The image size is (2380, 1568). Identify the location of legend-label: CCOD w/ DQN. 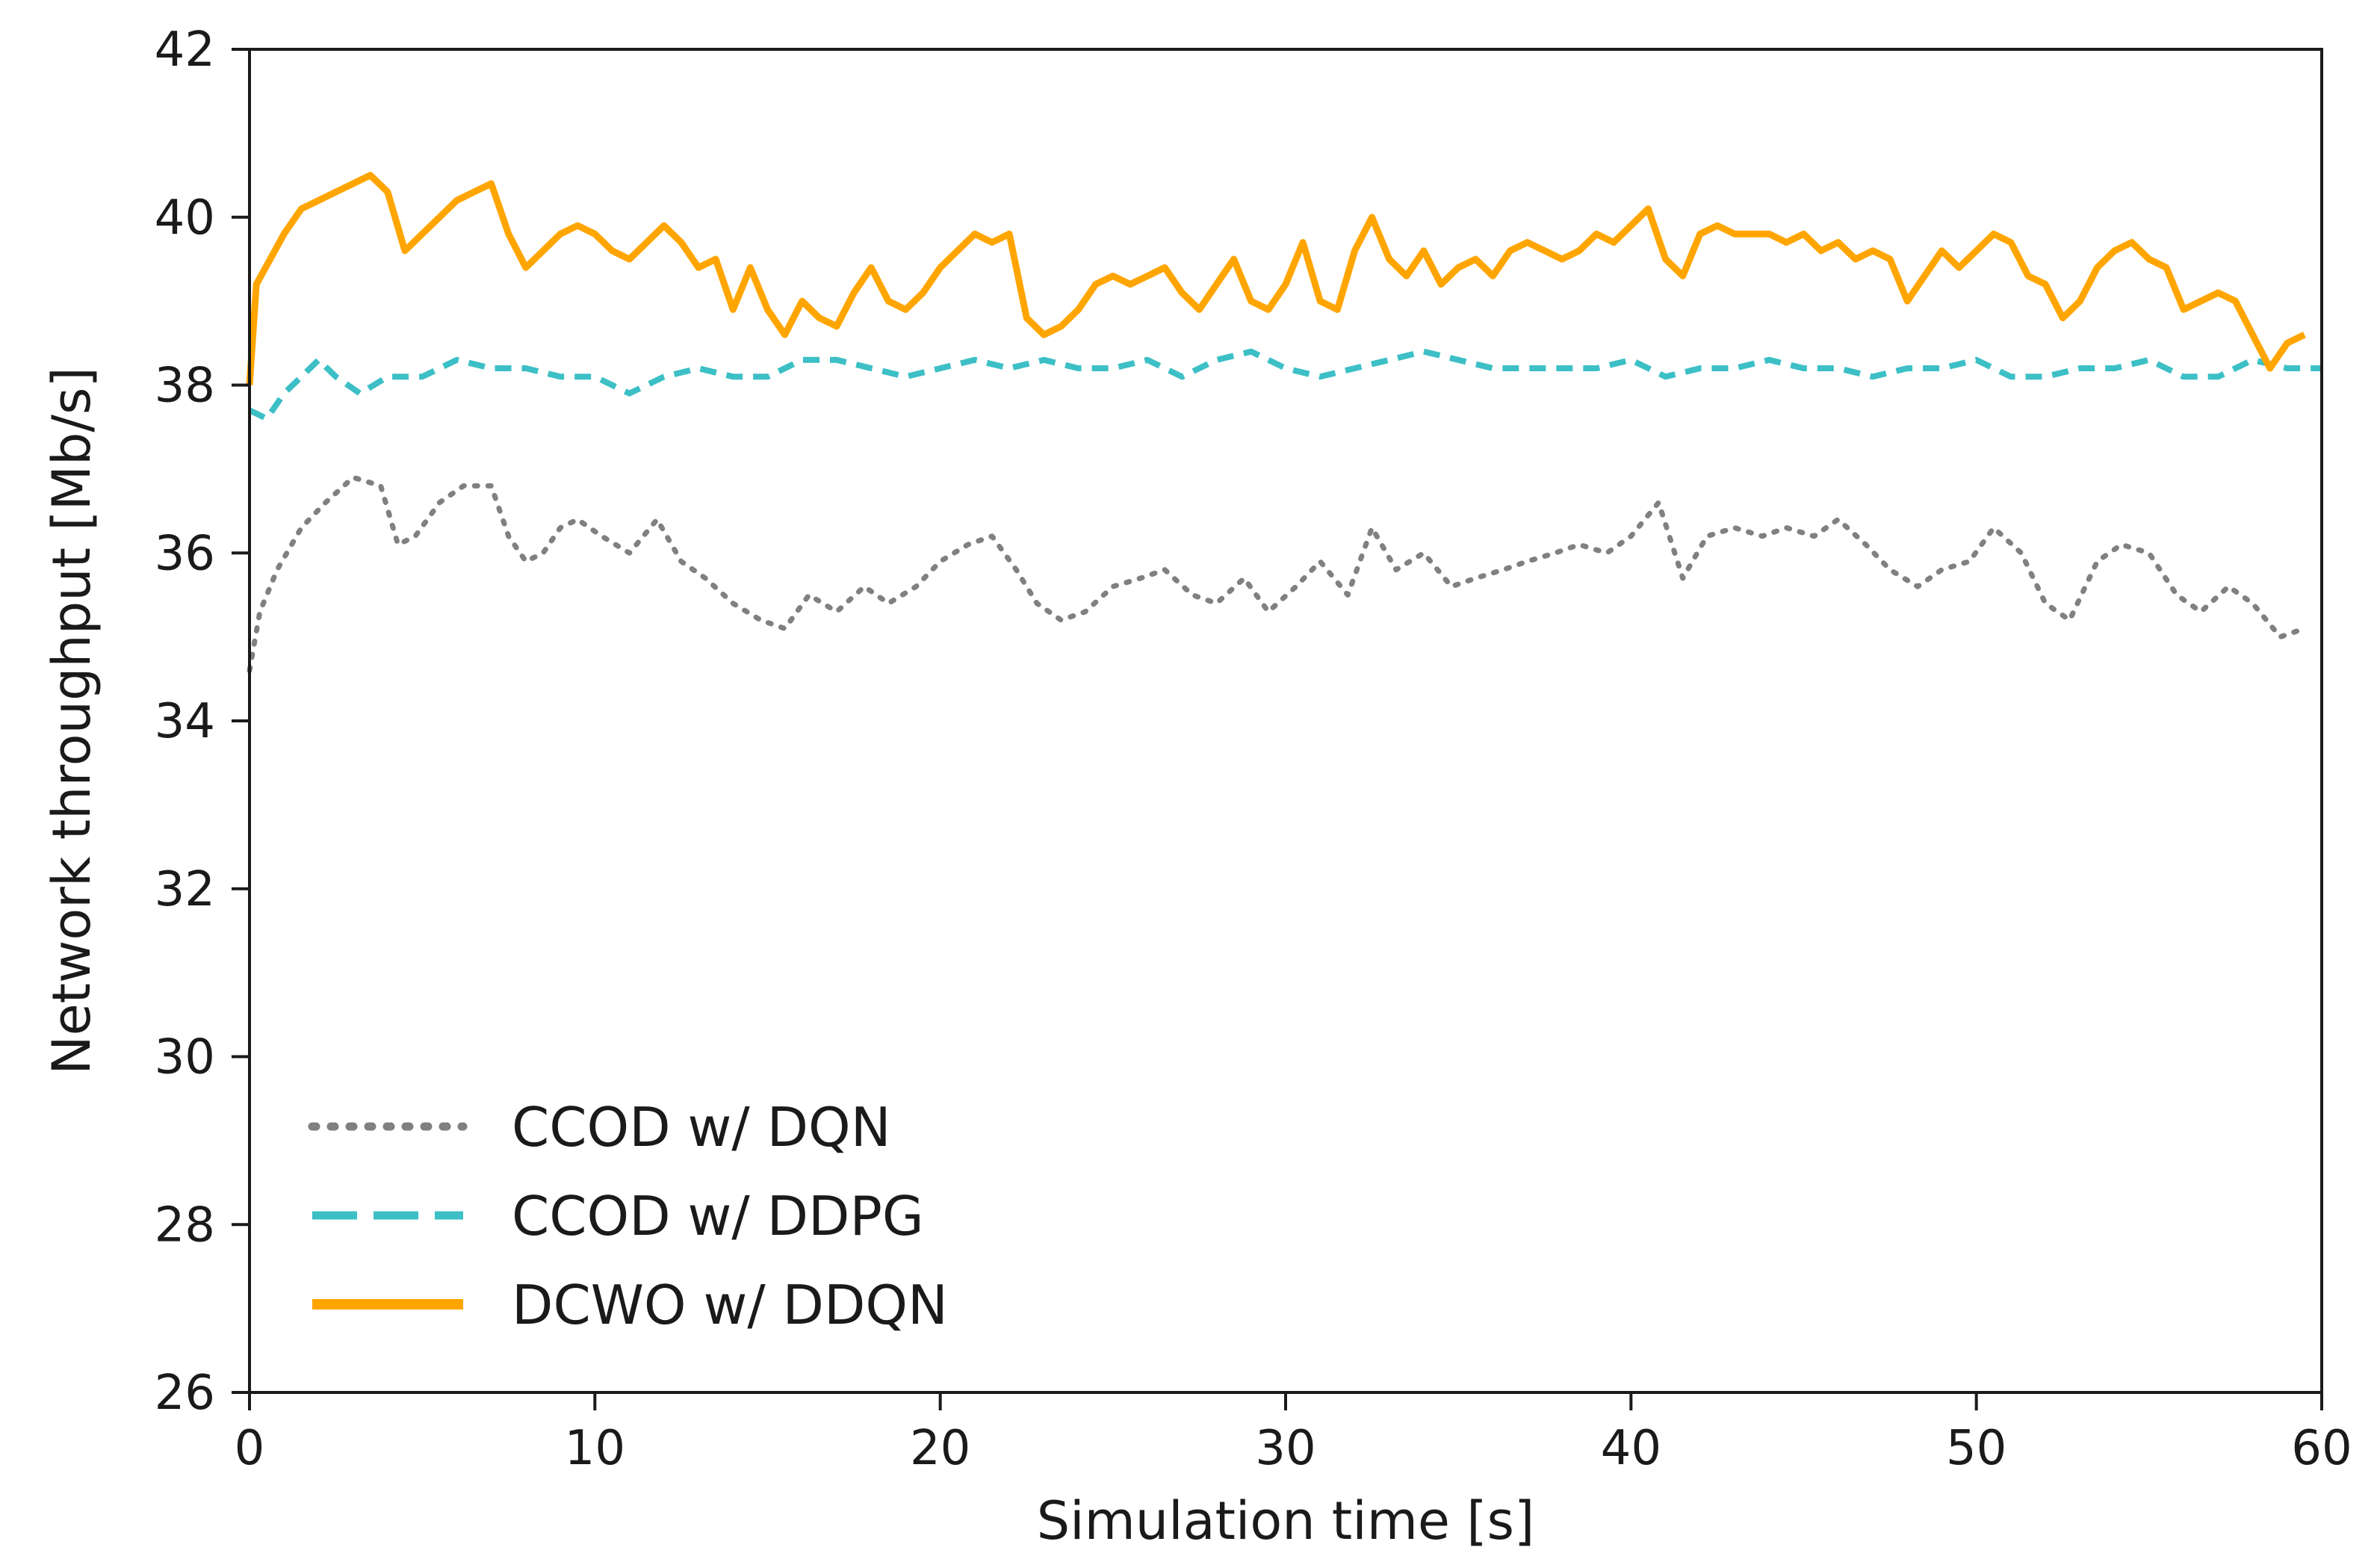
(701, 1127).